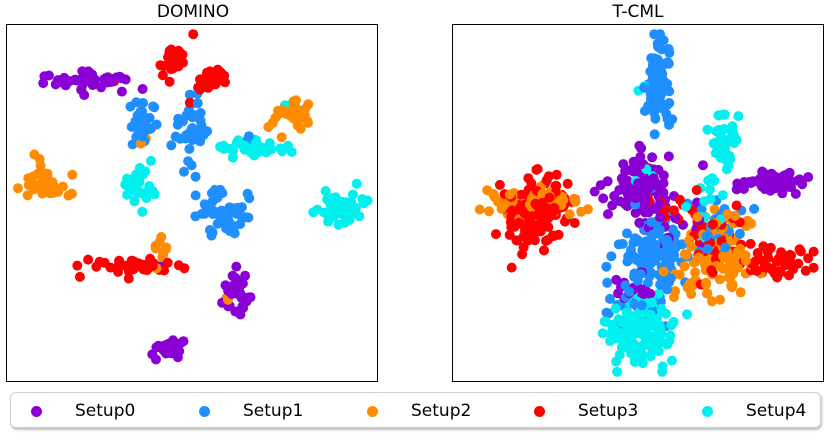 This screenshot has height=433, width=830. What do you see at coordinates (372, 411) in the screenshot?
I see `legend-marker-setup2` at bounding box center [372, 411].